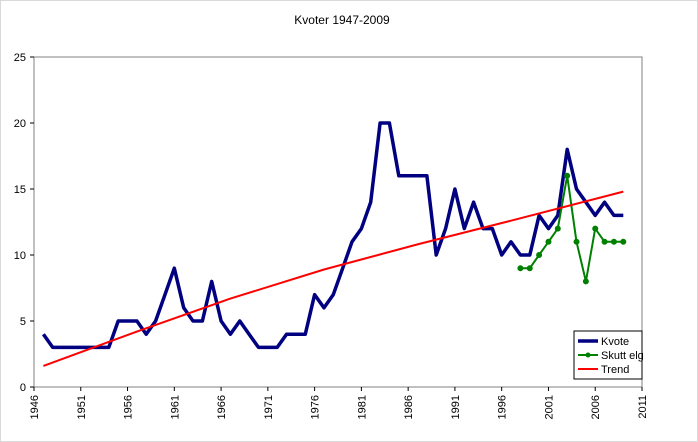  I want to click on x-tick-label: 1996, so click(503, 407).